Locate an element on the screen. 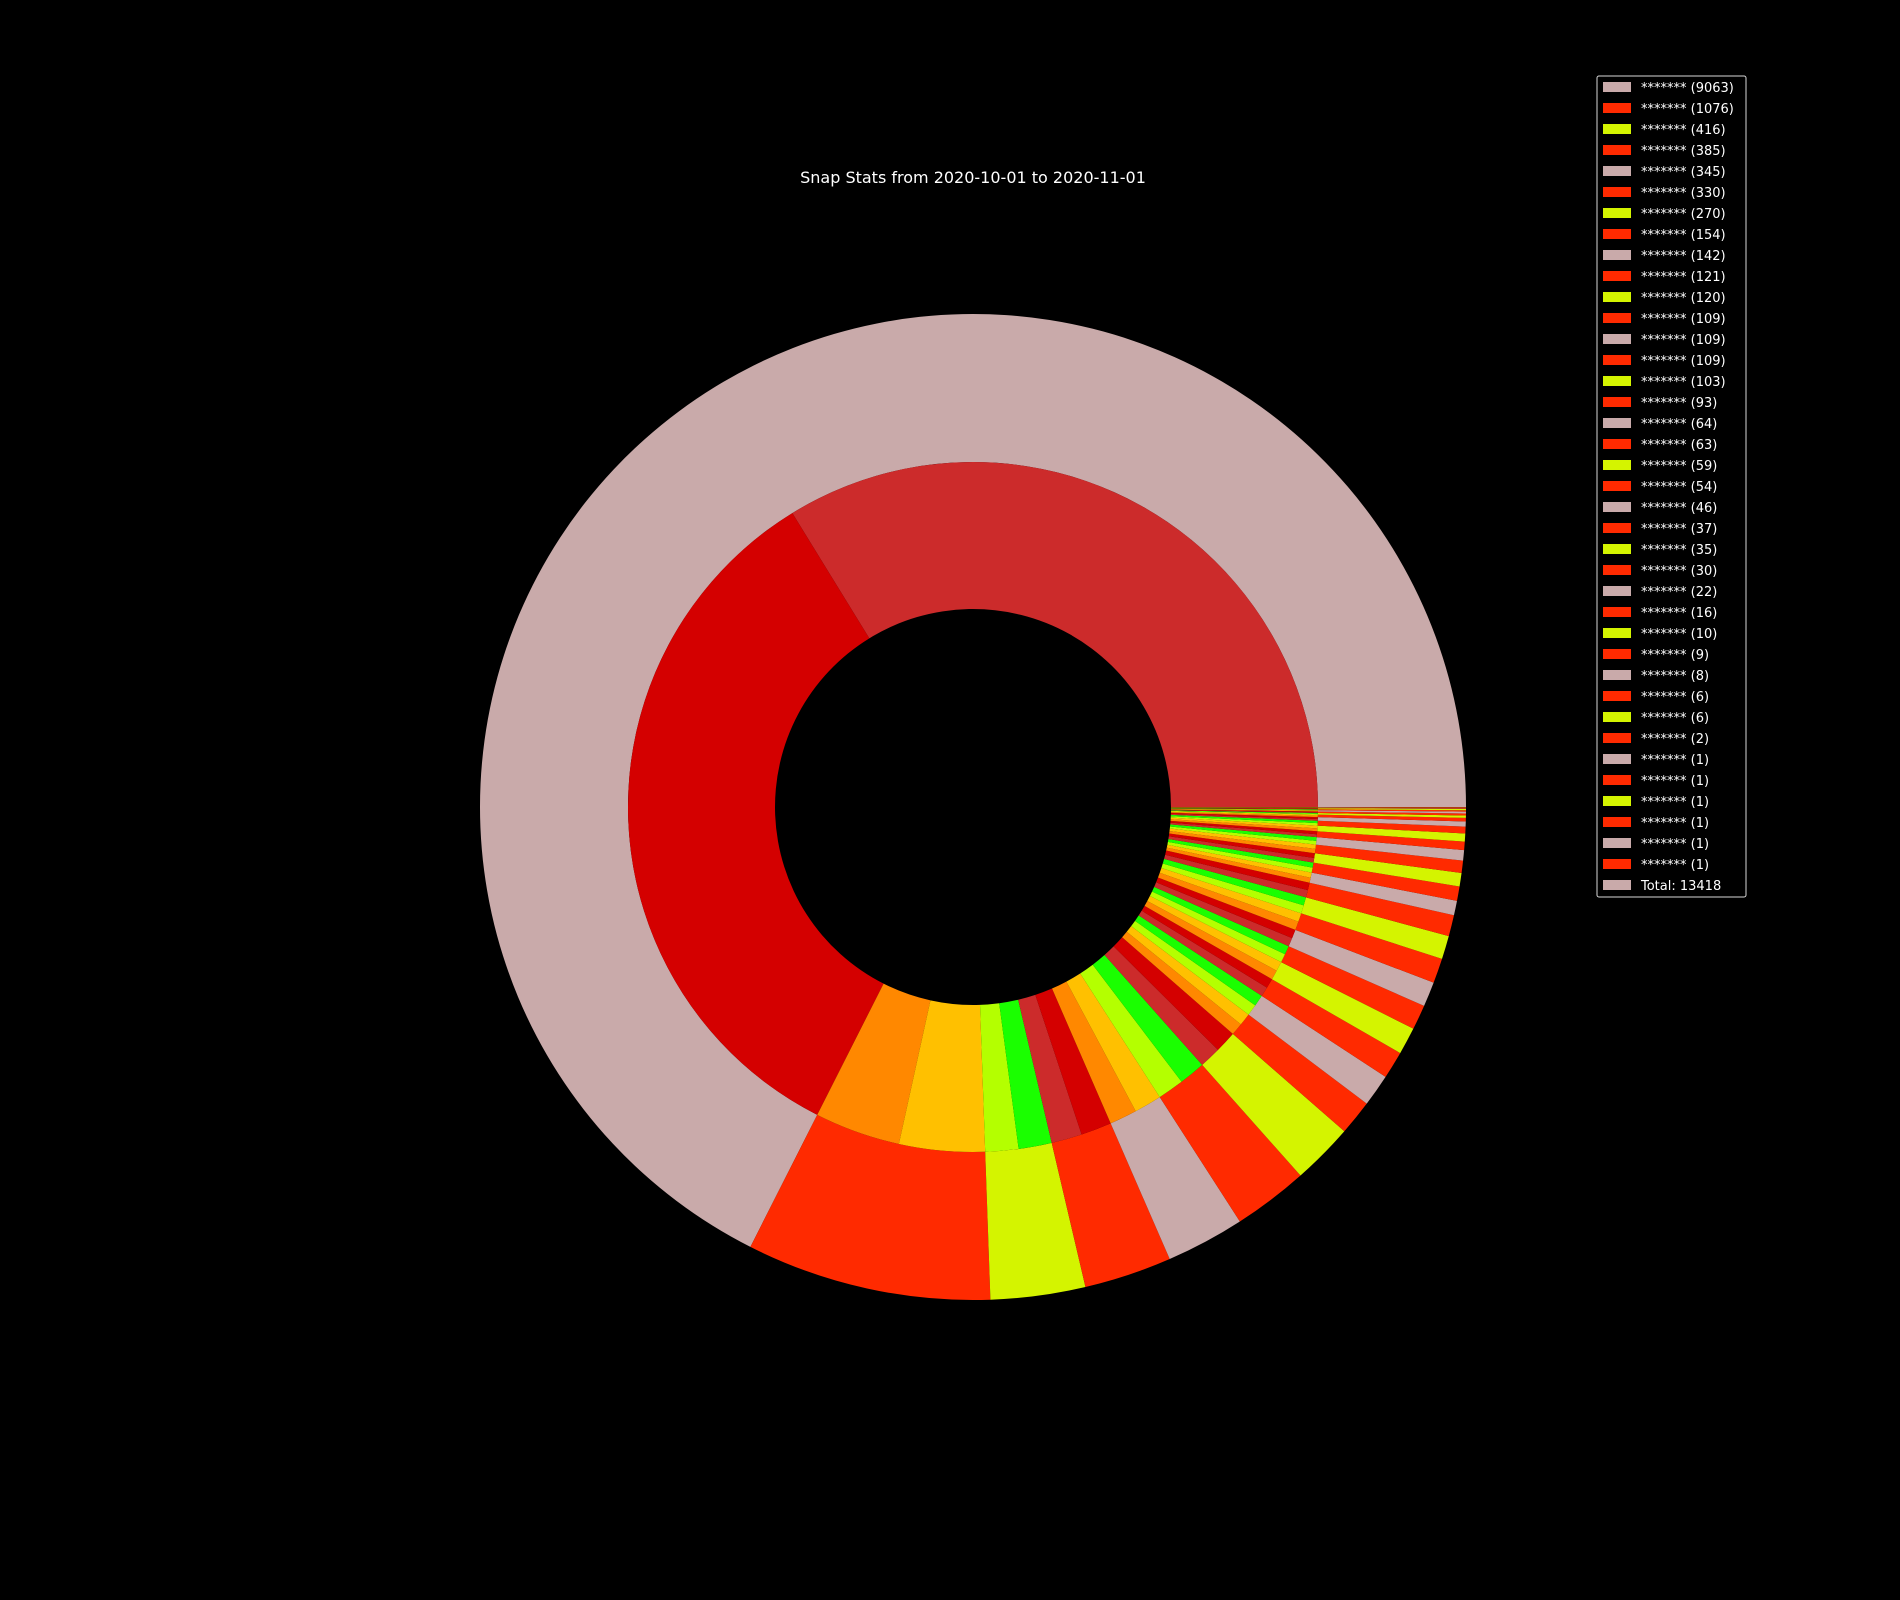  legend-label: Total: 13418 is located at coordinates (1680, 886).